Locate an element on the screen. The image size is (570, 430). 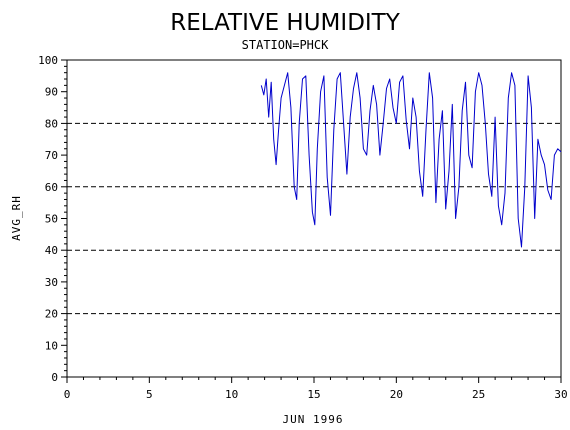
y-tick-label-10: 10 is located at coordinates (51, 345).